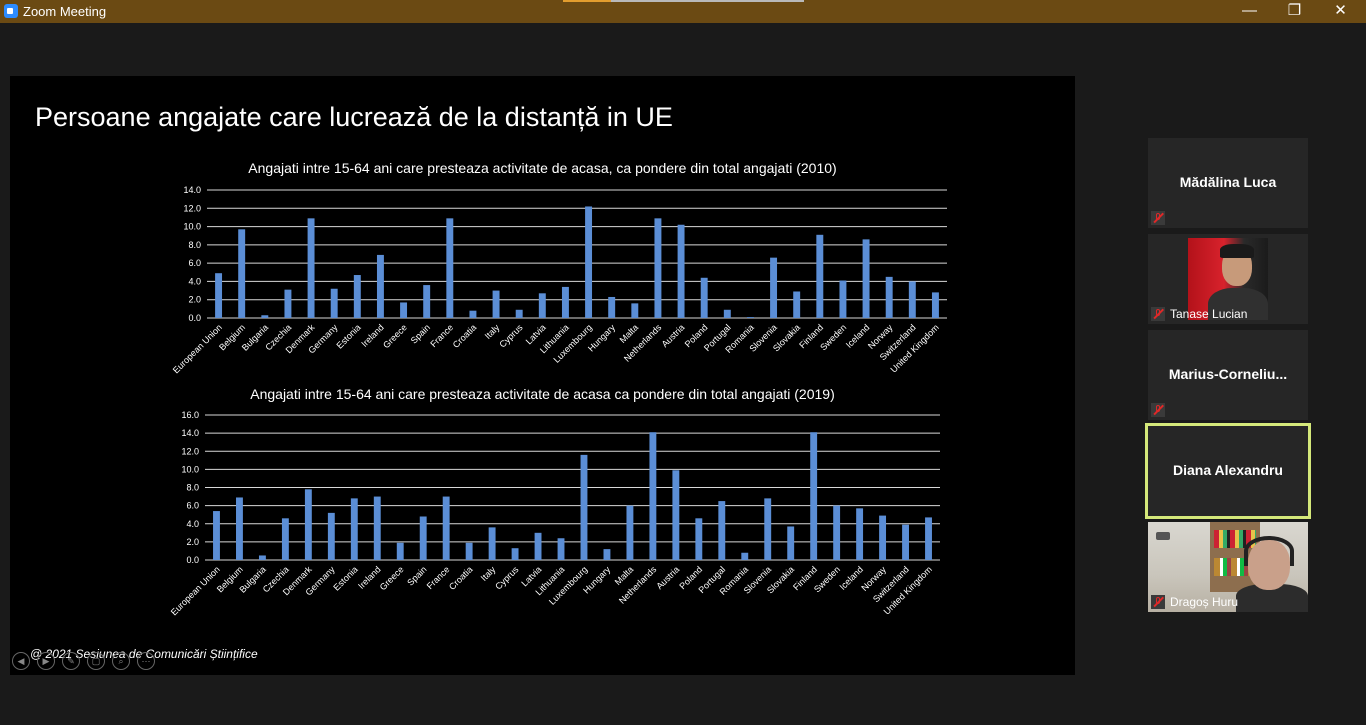  Describe the element at coordinates (311, 268) in the screenshot. I see `bar-denmark` at that location.